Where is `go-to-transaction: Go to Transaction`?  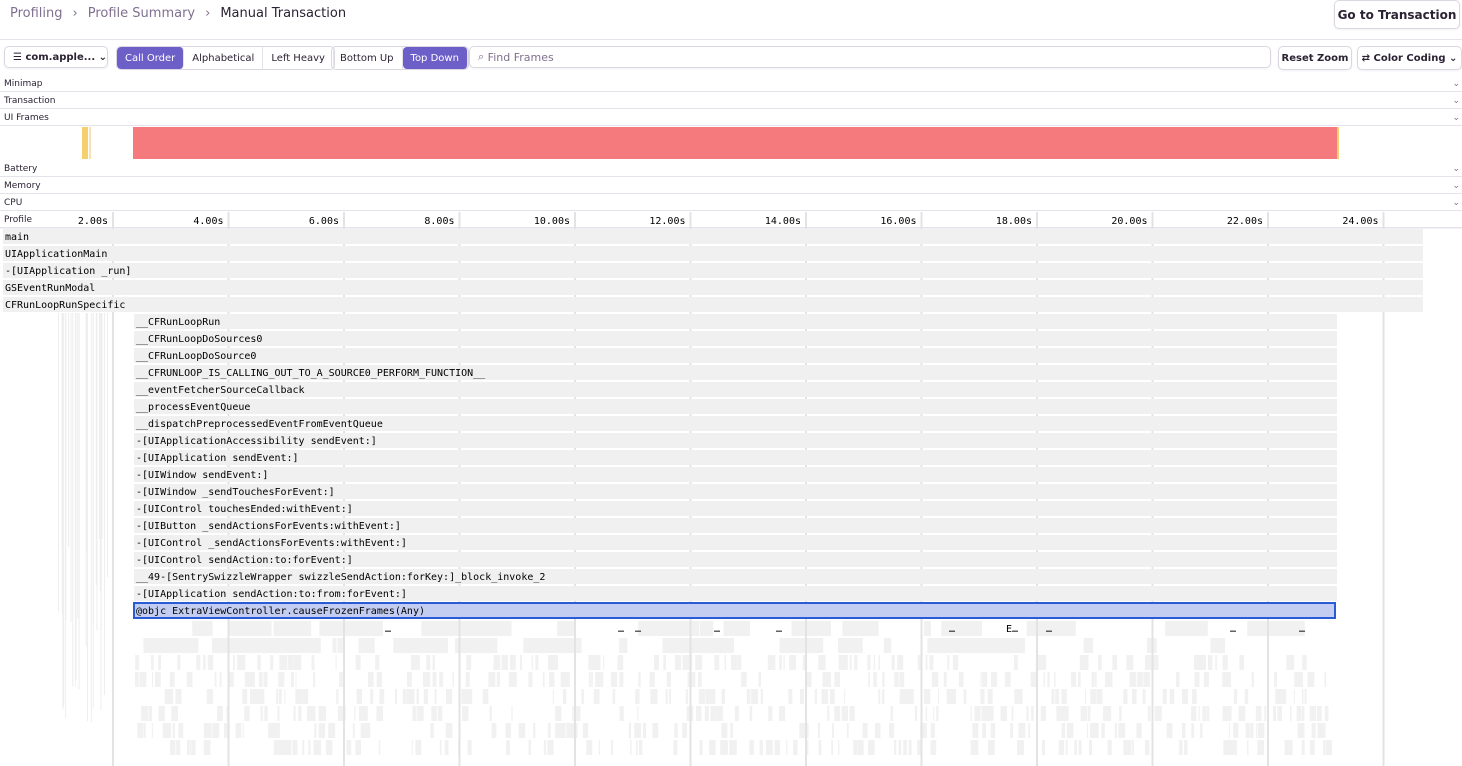
go-to-transaction: Go to Transaction is located at coordinates (1397, 14).